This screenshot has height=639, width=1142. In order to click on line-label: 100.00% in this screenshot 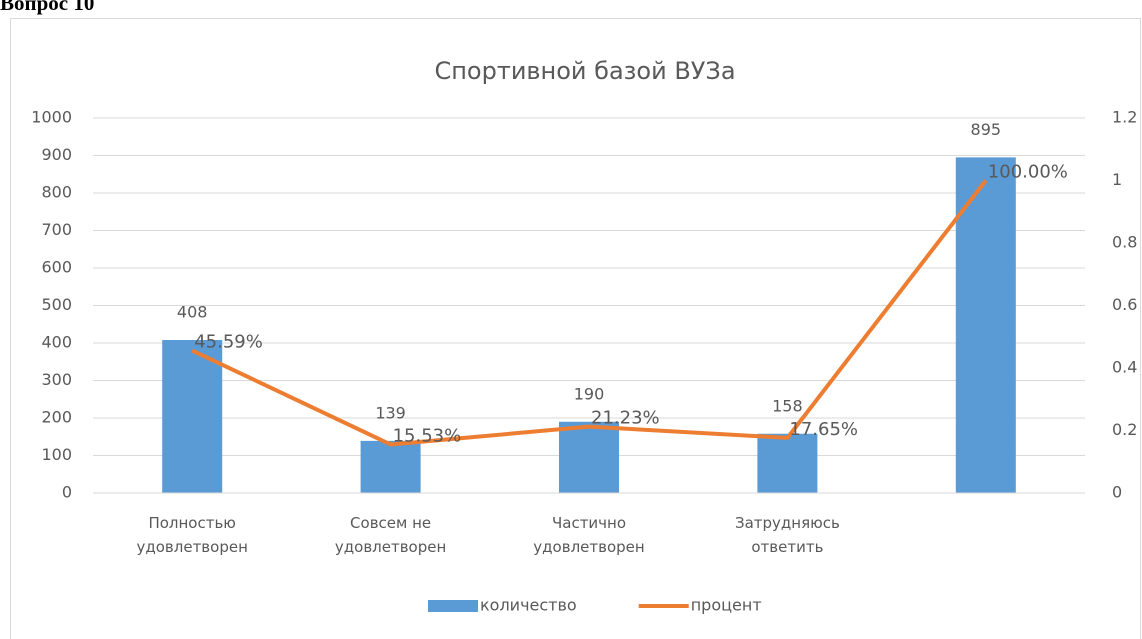, I will do `click(1028, 172)`.